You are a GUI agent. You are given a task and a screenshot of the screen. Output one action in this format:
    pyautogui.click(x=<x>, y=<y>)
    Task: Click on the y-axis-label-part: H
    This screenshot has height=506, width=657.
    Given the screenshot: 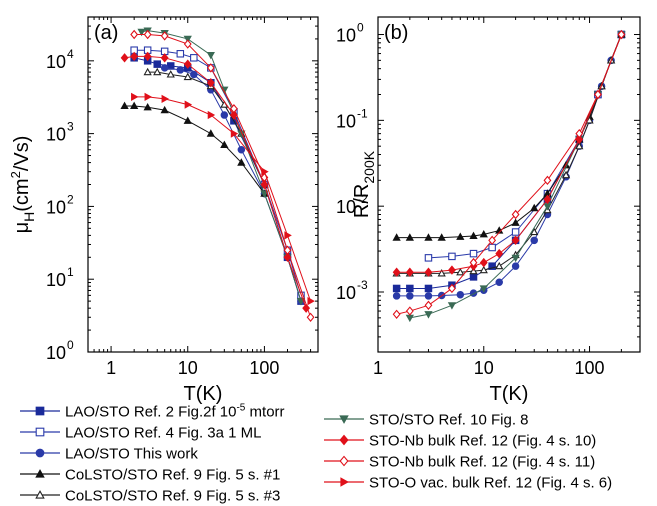 What is the action you would take?
    pyautogui.click(x=29, y=217)
    